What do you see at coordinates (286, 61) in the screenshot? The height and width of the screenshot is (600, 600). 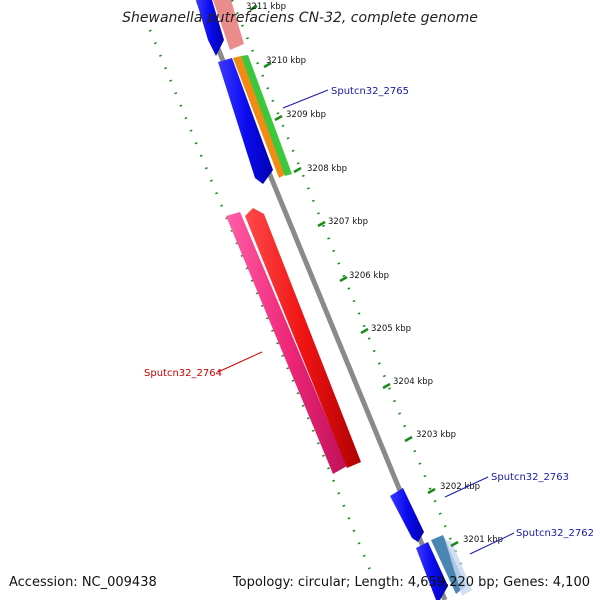 I see `tick-label: 3210 kbp` at bounding box center [286, 61].